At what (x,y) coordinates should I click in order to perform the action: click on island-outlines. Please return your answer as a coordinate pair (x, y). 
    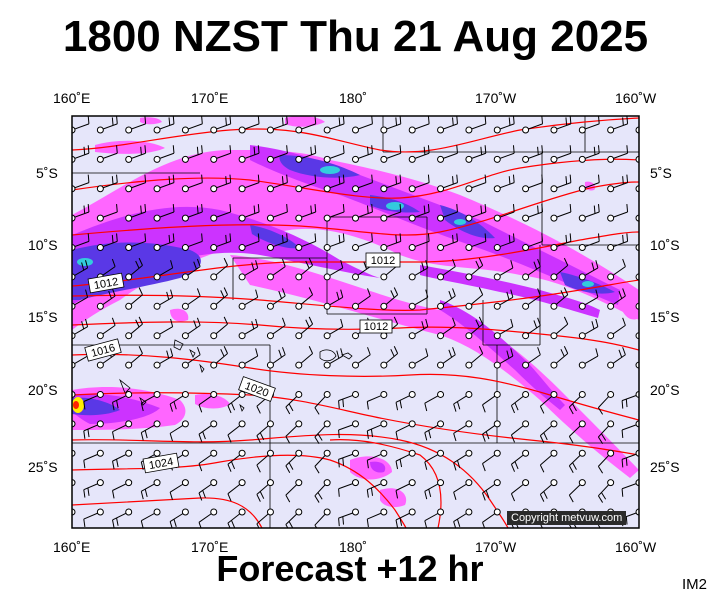
    Looking at the image, I should click on (236, 375).